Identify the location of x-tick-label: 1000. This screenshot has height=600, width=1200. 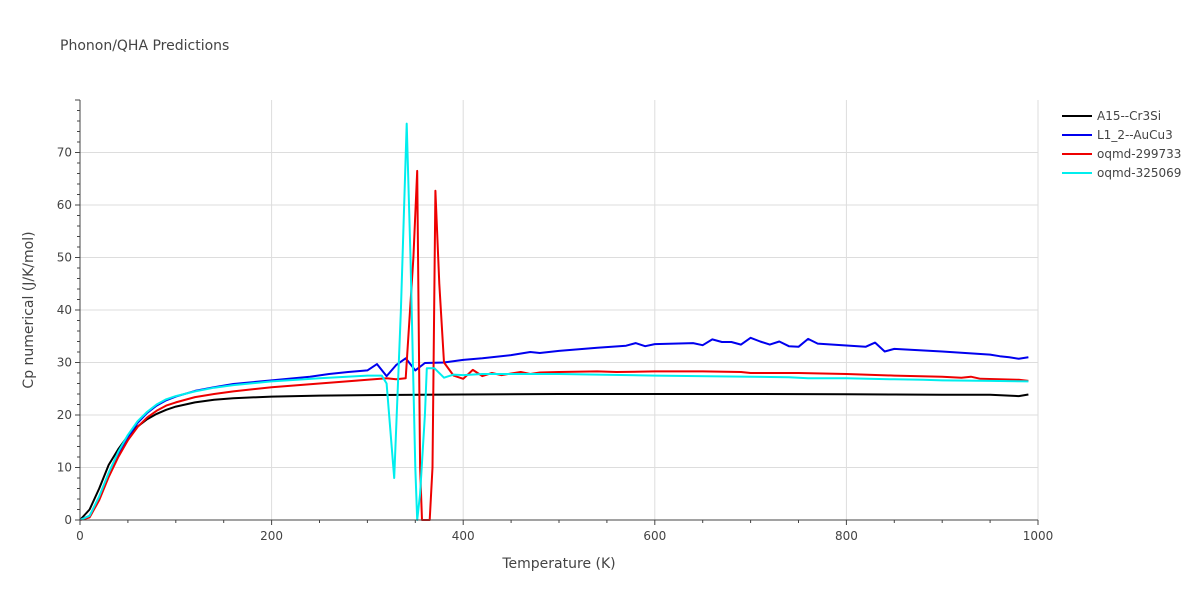
(1038, 536).